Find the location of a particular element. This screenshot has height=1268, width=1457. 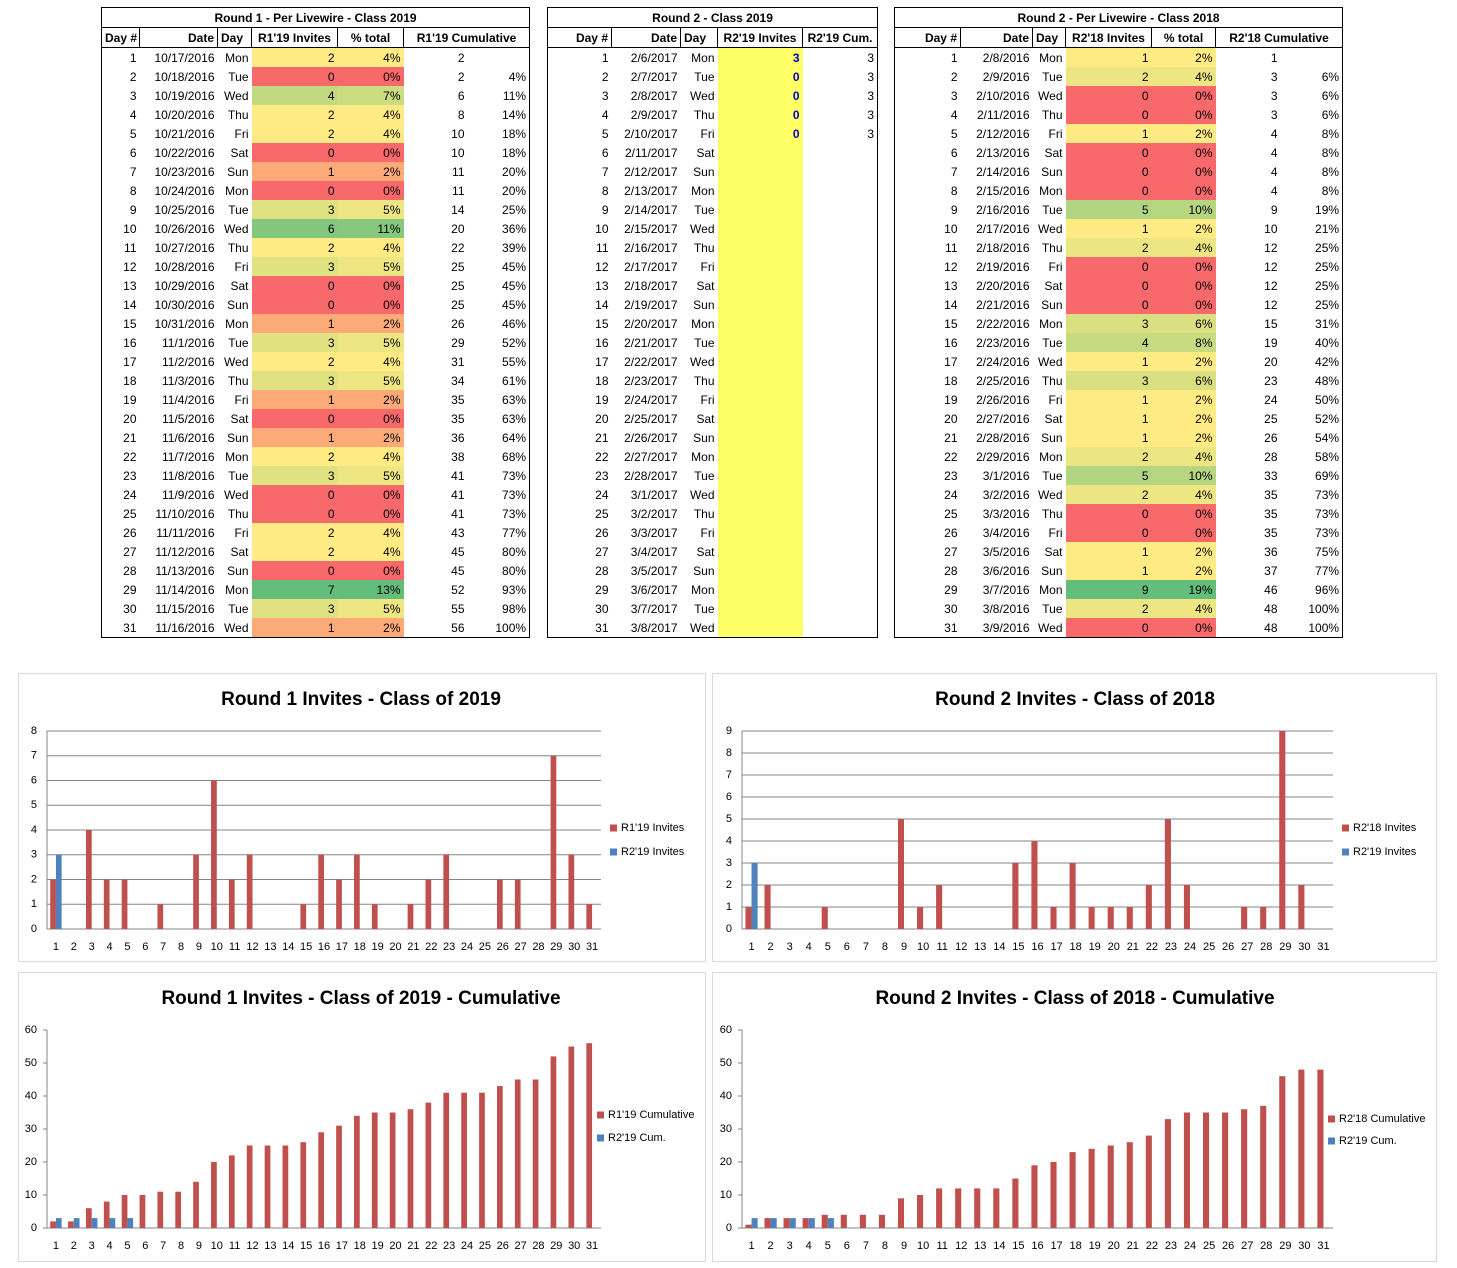

data-row: 14 2/21/2016 Sun 0 0% 12 25% is located at coordinates (1119, 304).